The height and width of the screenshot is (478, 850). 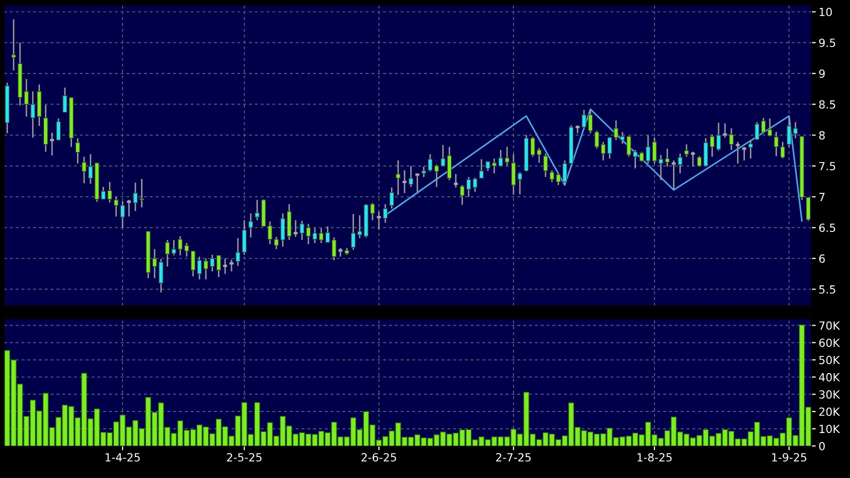 What do you see at coordinates (593, 165) in the screenshot?
I see `line-series` at bounding box center [593, 165].